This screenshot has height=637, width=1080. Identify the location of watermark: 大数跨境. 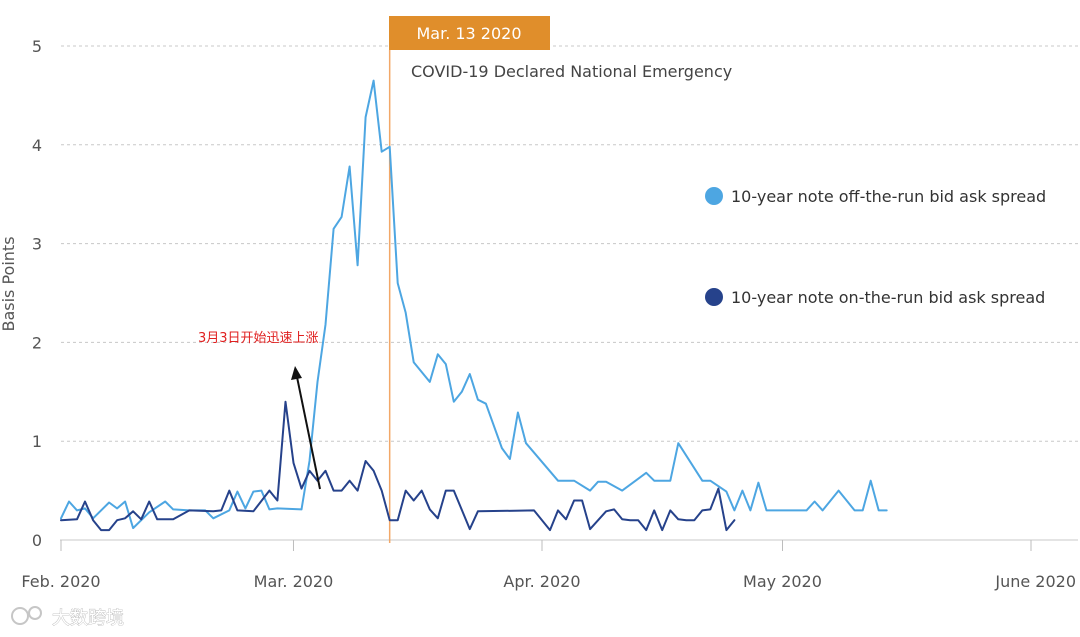
(67, 617).